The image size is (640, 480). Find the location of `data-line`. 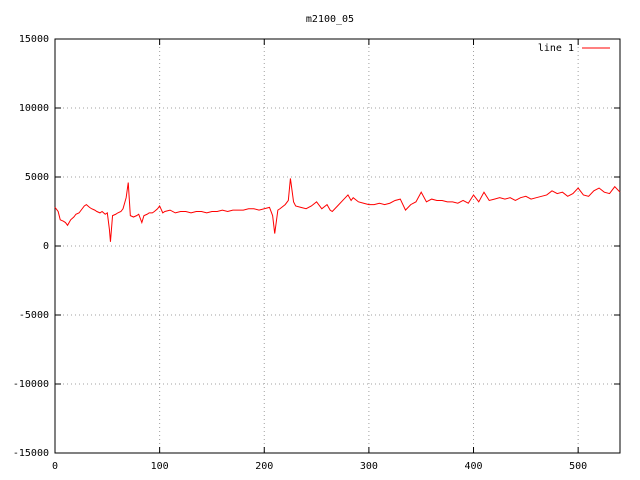

data-line is located at coordinates (337, 210).